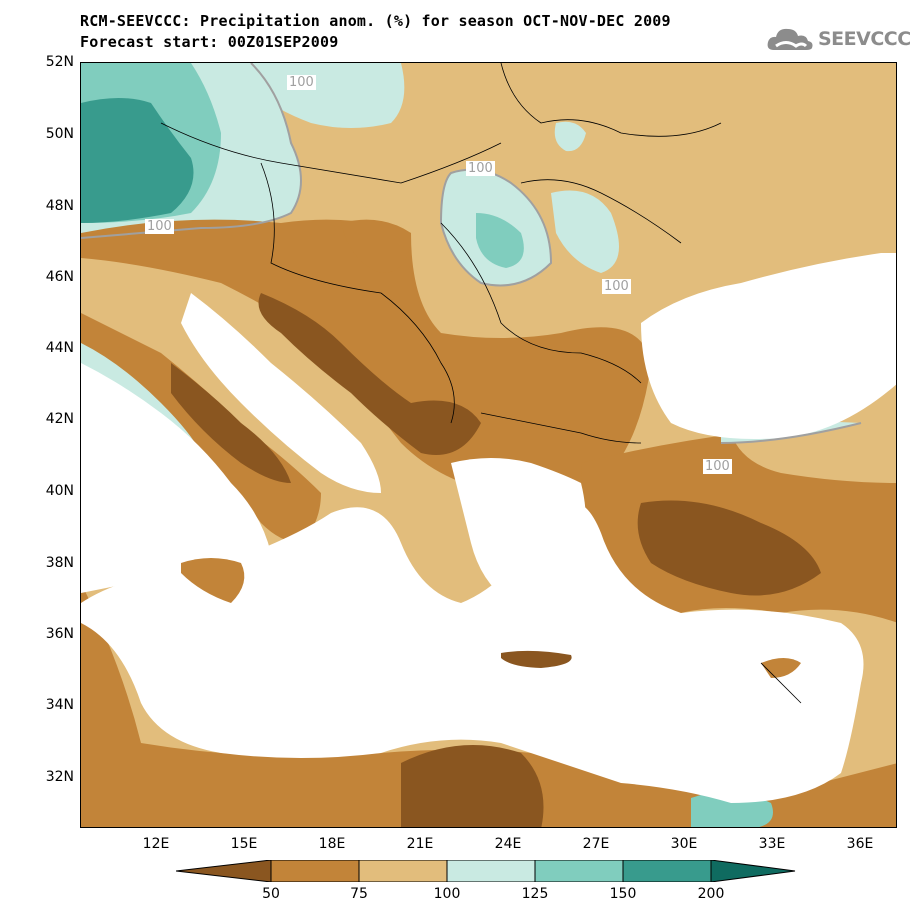 This screenshot has width=913, height=920. Describe the element at coordinates (711, 894) in the screenshot. I see `colorbar-label-200: 200` at that location.